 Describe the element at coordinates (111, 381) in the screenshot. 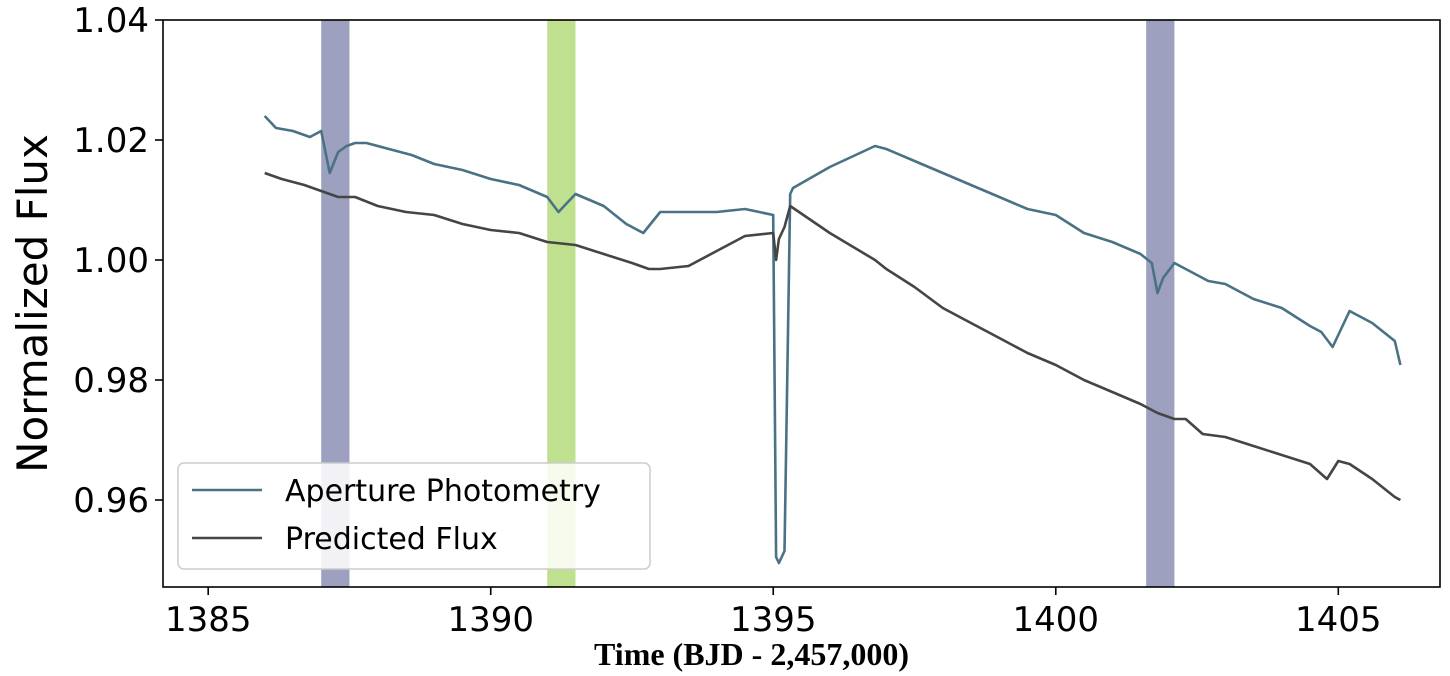

I see `y-tick-label: 0.98` at that location.